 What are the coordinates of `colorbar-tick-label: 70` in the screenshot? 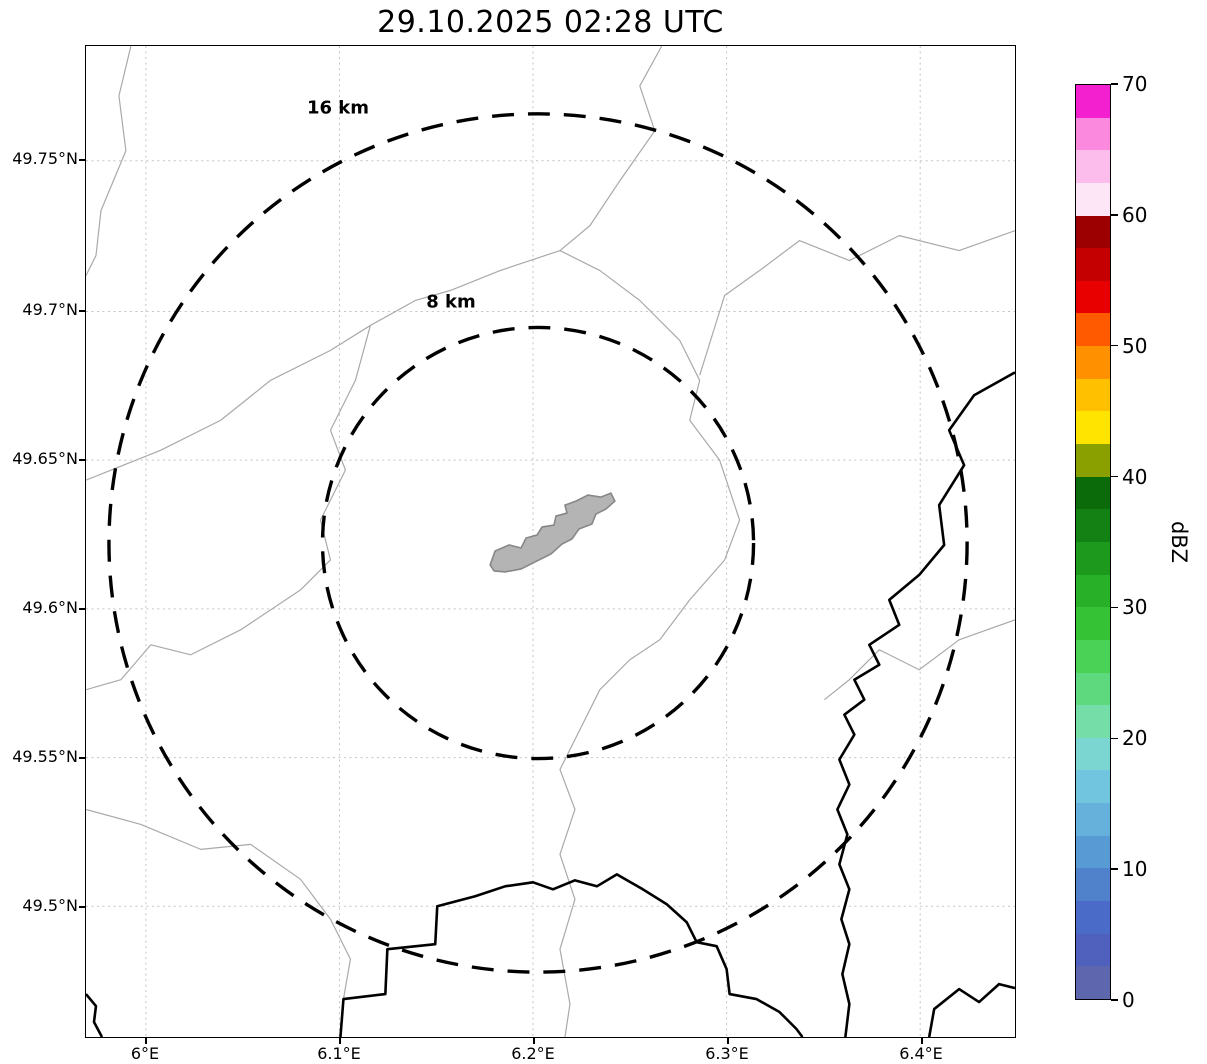 It's located at (1135, 84).